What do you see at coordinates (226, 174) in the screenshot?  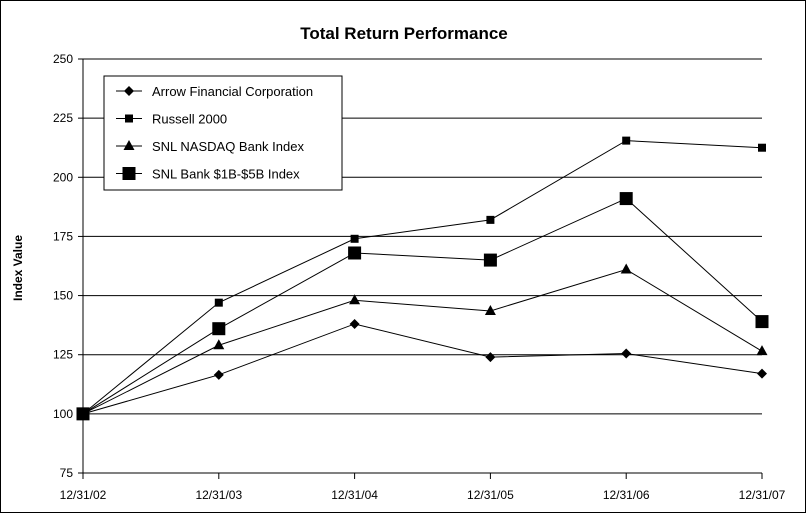 I see `legend-label: SNL Bank $1B-$5B Index` at bounding box center [226, 174].